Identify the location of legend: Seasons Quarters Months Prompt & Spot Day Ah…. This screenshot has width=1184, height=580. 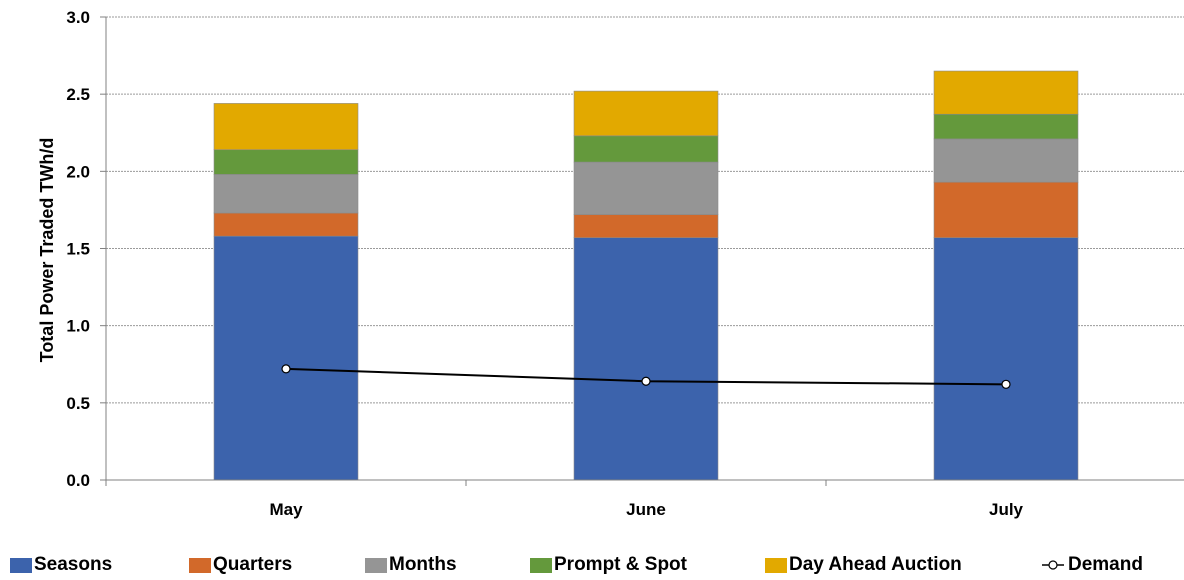
(592, 566).